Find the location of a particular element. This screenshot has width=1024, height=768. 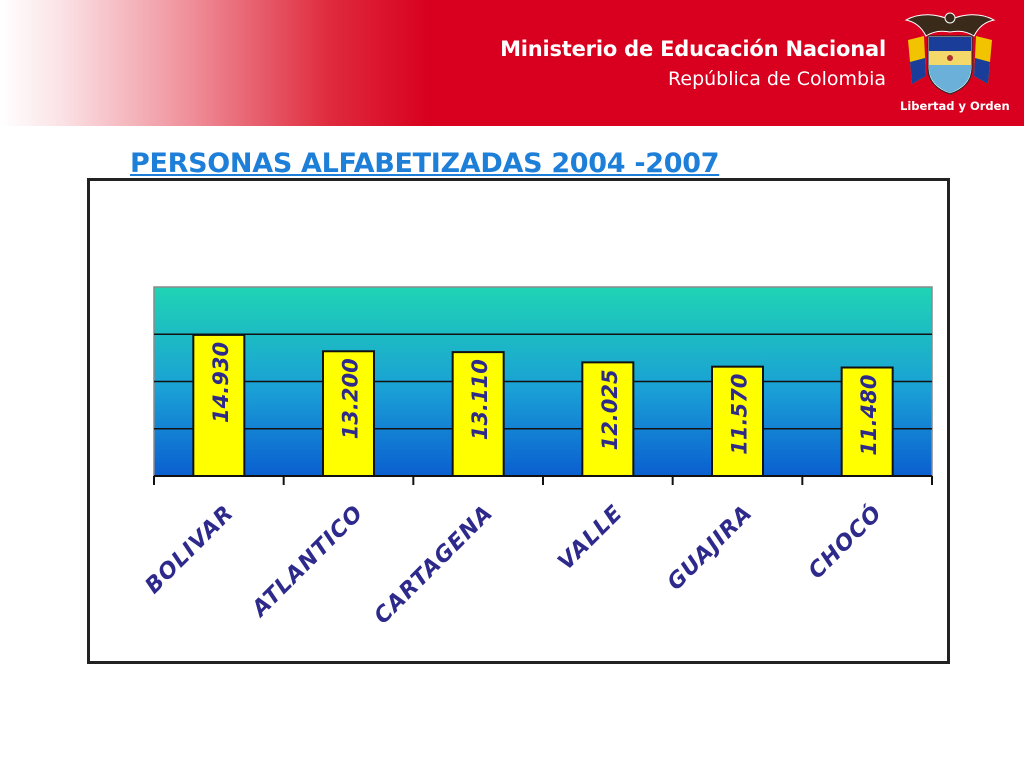

category-label: BOLIVAR is located at coordinates (190, 550).